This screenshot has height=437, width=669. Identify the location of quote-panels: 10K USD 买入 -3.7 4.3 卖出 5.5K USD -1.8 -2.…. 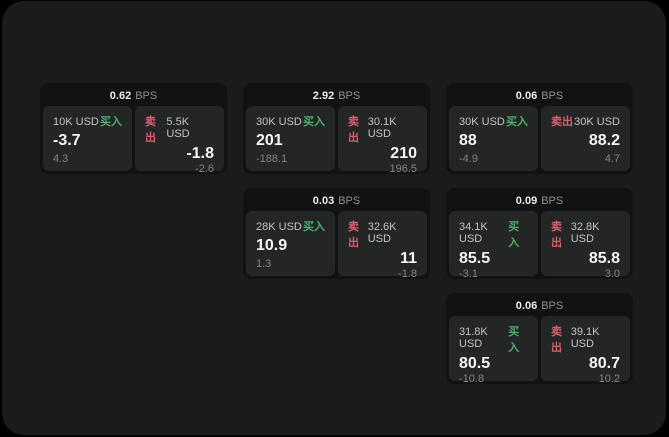
(133, 140).